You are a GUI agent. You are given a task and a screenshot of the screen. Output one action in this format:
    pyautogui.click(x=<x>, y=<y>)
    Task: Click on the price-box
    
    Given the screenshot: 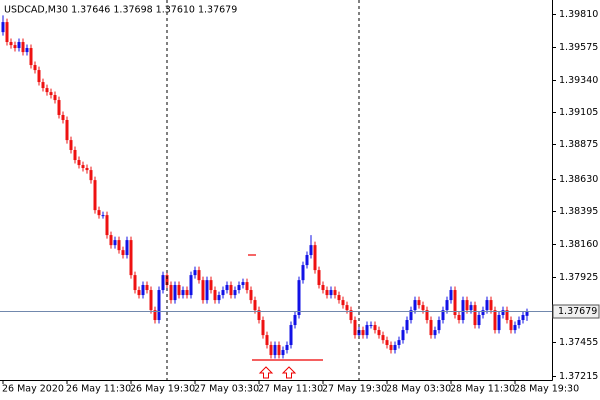 What is the action you would take?
    pyautogui.click(x=576, y=311)
    